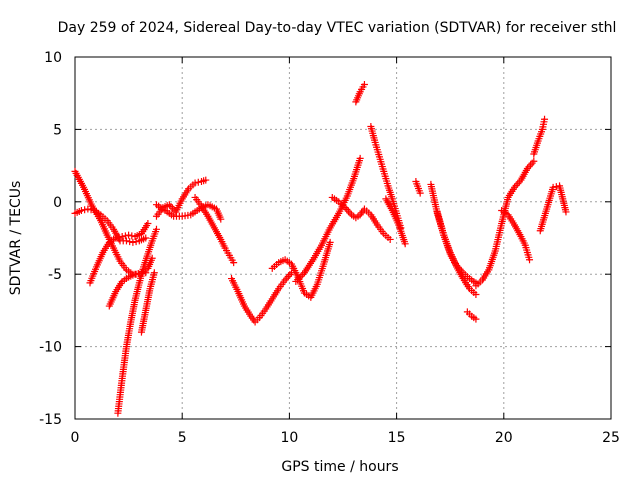 Image resolution: width=640 pixels, height=480 pixels. Describe the element at coordinates (181, 198) in the screenshot. I see `series-trace-g` at that location.